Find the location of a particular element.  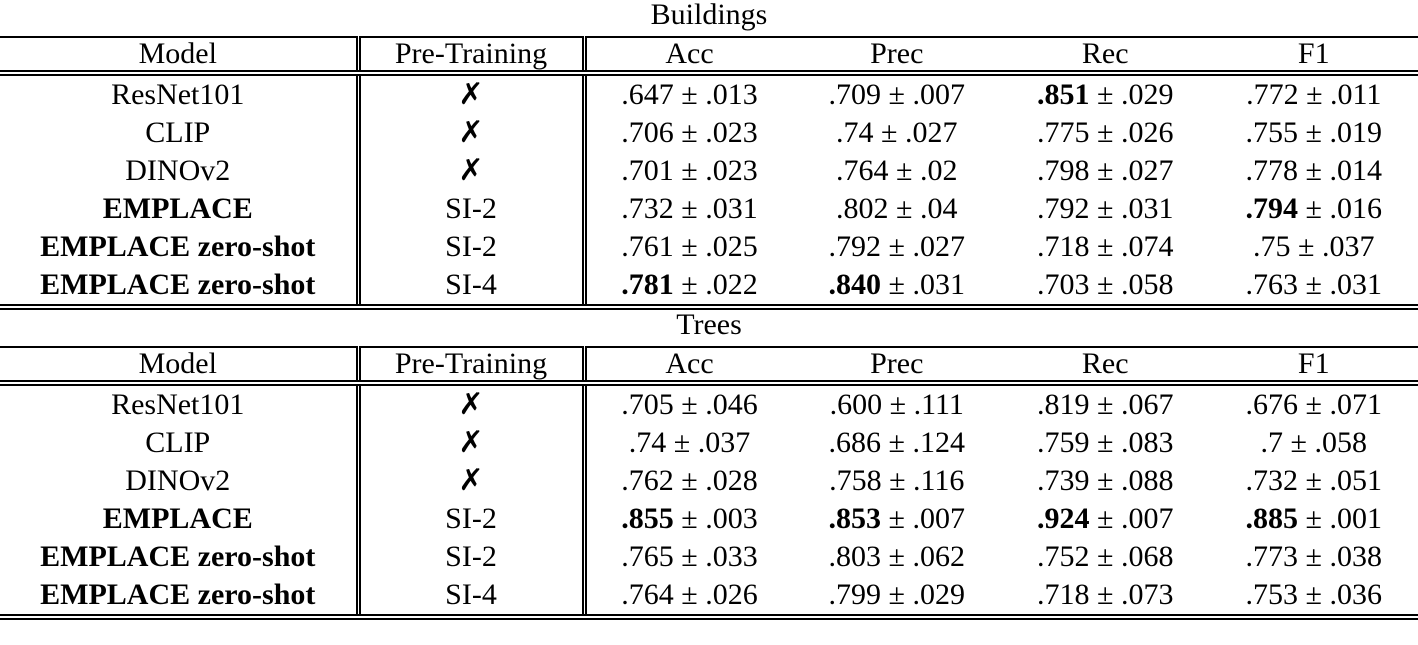

table-cell: .764 ± .02 is located at coordinates (897, 170).